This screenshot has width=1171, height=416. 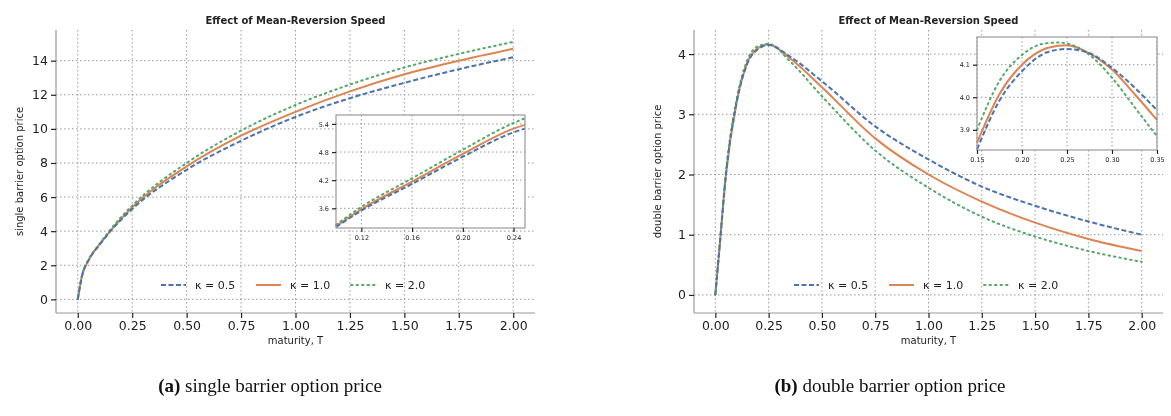 I want to click on y-tick-label: 8, so click(x=44, y=163).